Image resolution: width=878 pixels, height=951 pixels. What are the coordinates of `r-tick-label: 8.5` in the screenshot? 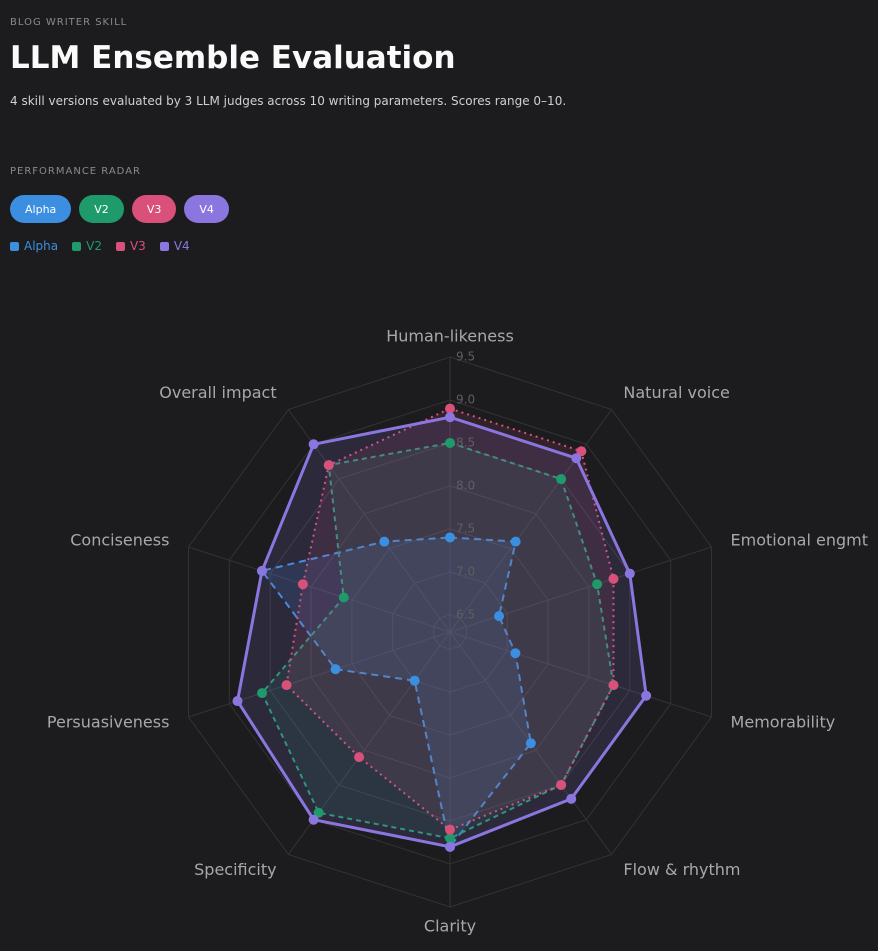 It's located at (465, 442).